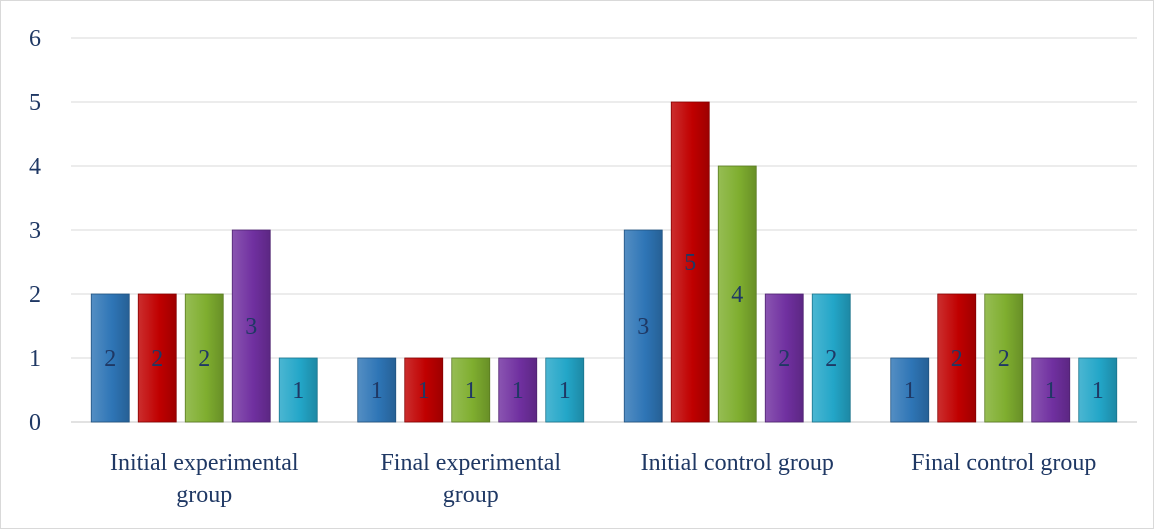 The height and width of the screenshot is (530, 1154). Describe the element at coordinates (35, 359) in the screenshot. I see `y-tick-label: 1` at that location.